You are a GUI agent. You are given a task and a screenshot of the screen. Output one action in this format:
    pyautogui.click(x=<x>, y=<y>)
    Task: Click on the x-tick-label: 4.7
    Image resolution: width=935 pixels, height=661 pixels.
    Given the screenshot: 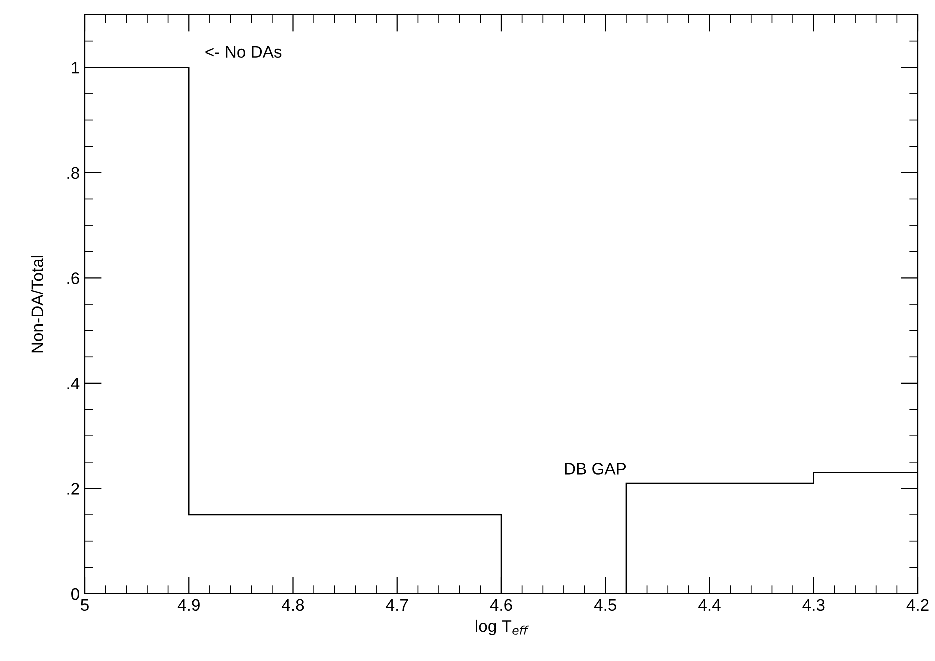 What is the action you would take?
    pyautogui.click(x=397, y=605)
    